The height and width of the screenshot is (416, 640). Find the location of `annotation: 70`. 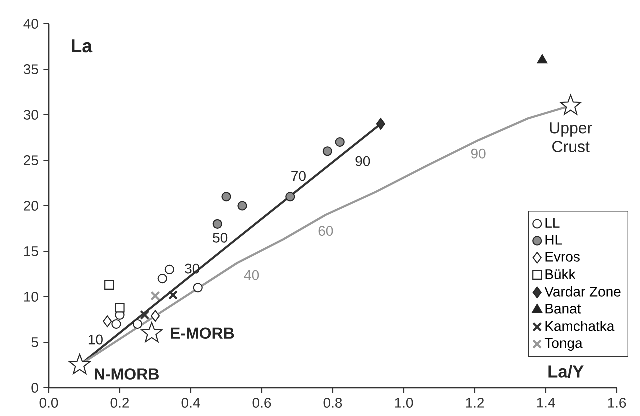

annotation: 70 is located at coordinates (299, 176).